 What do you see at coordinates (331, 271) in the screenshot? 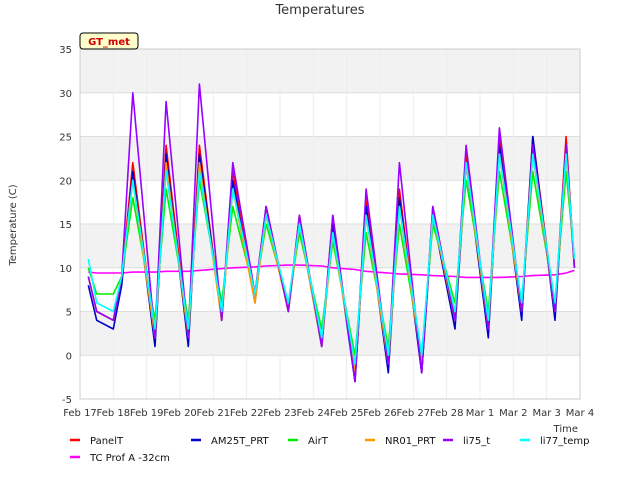
I see `series-line-tc-prof-a-32cm` at bounding box center [331, 271].